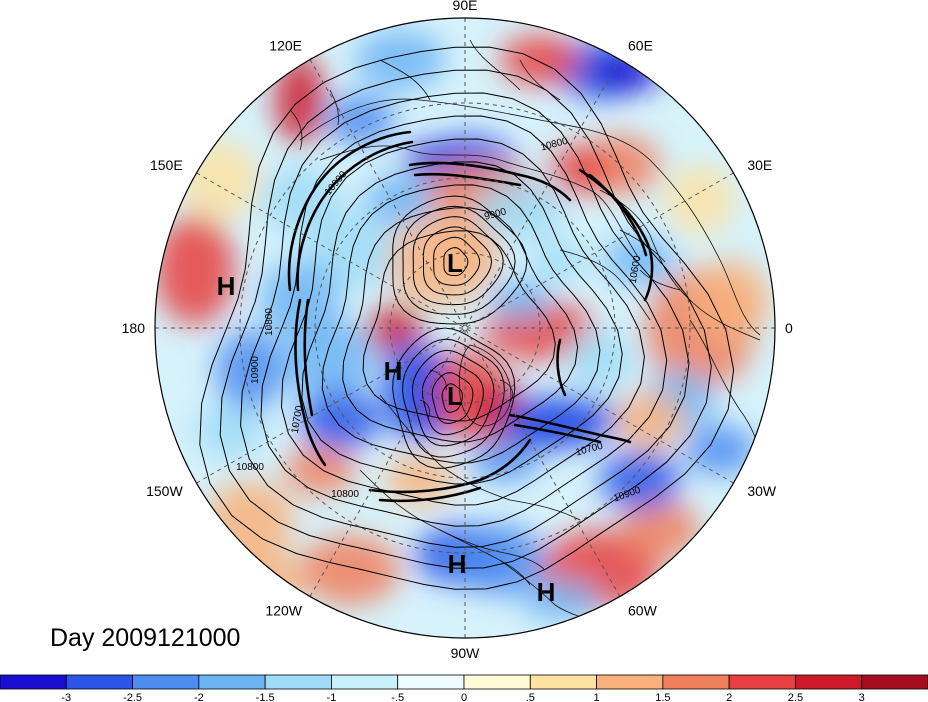  I want to click on longitude-label: 60W, so click(643, 610).